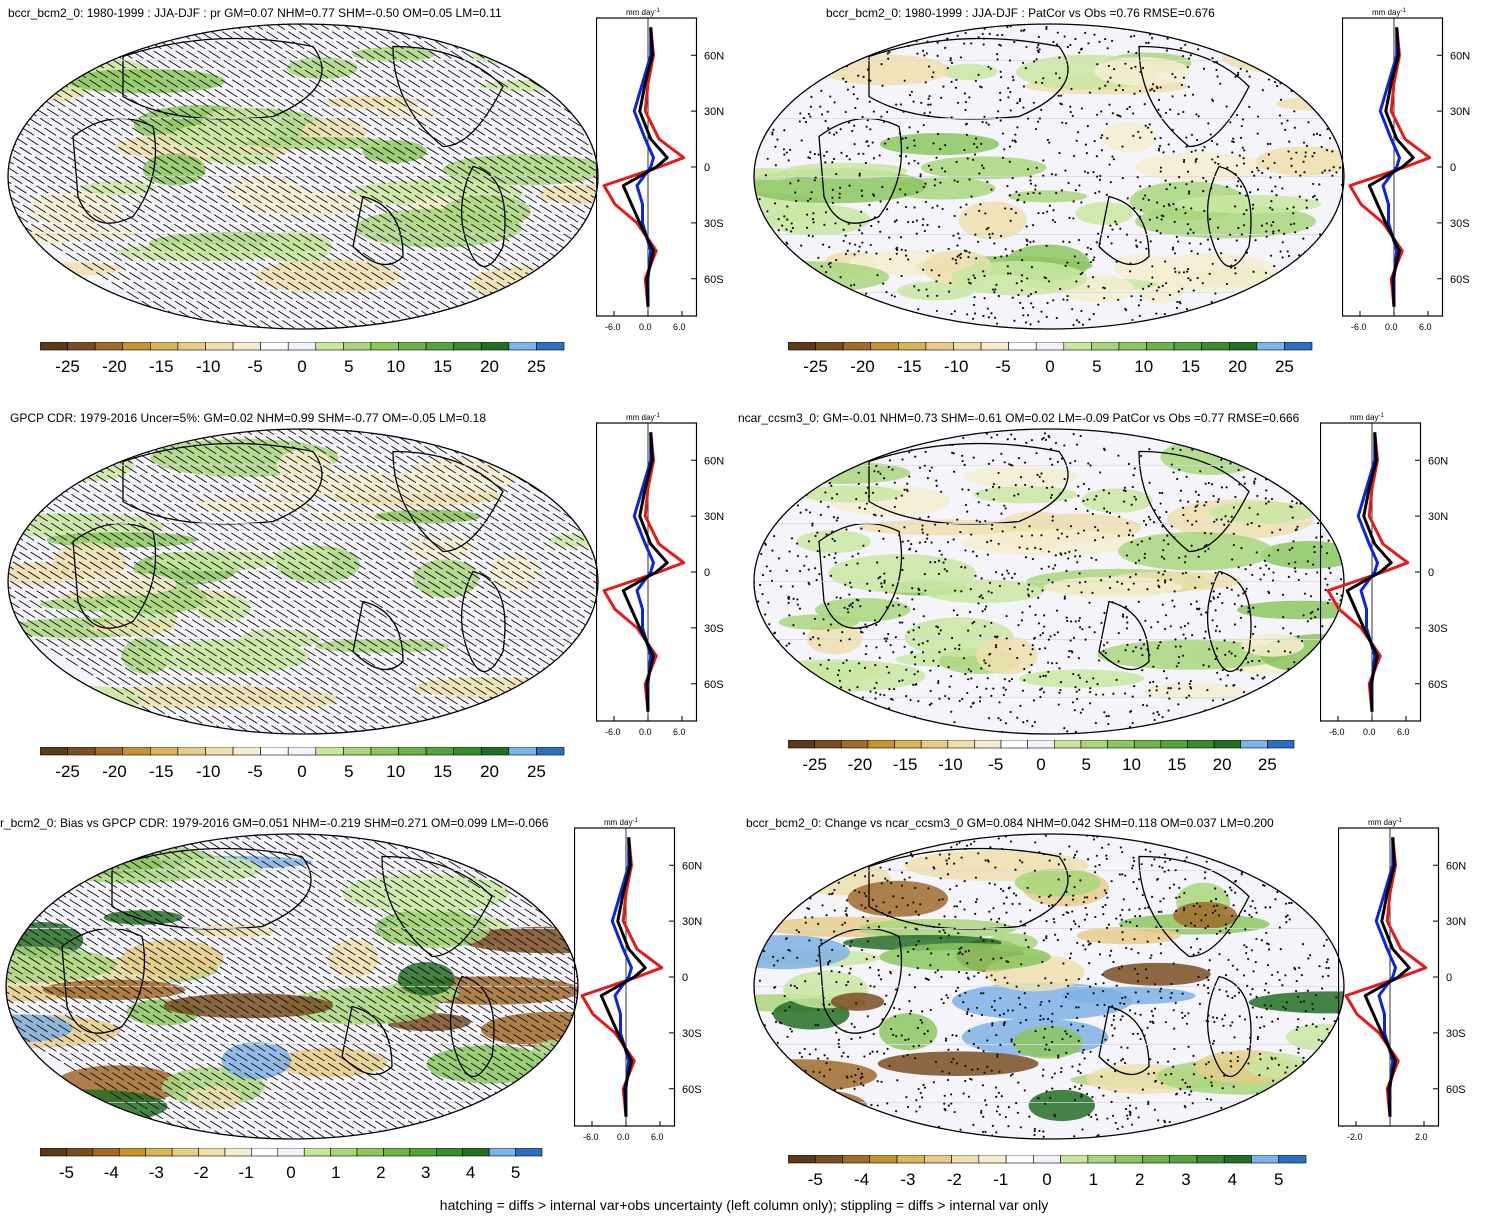  Describe the element at coordinates (143, 176) in the screenshot. I see `hatch-line` at that location.